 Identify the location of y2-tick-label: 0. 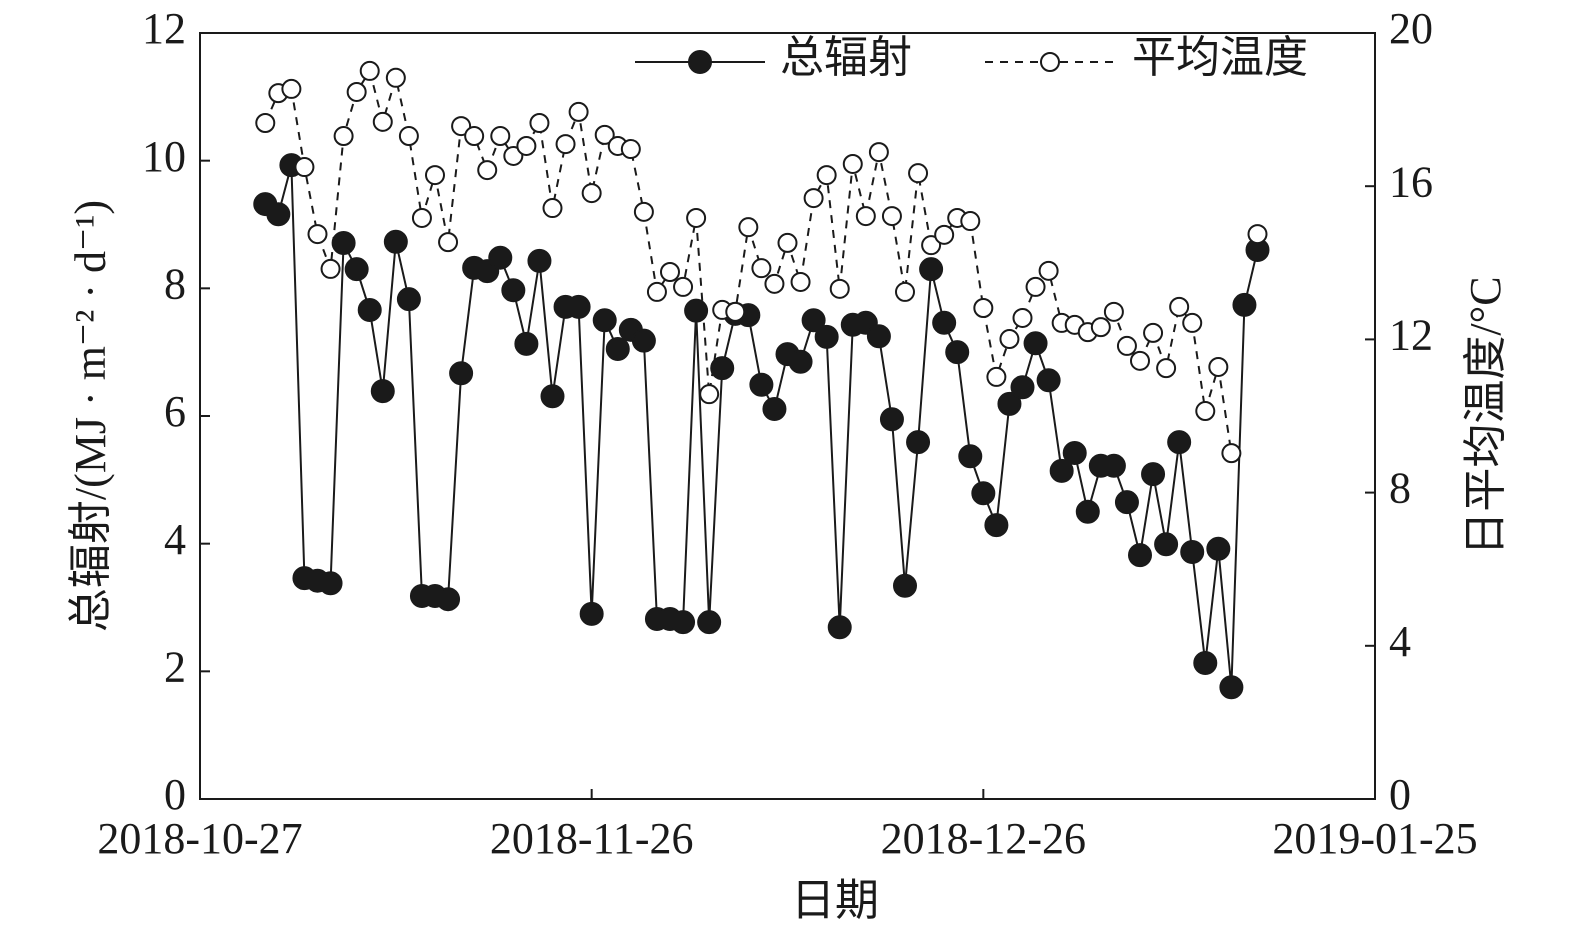
(1400, 794).